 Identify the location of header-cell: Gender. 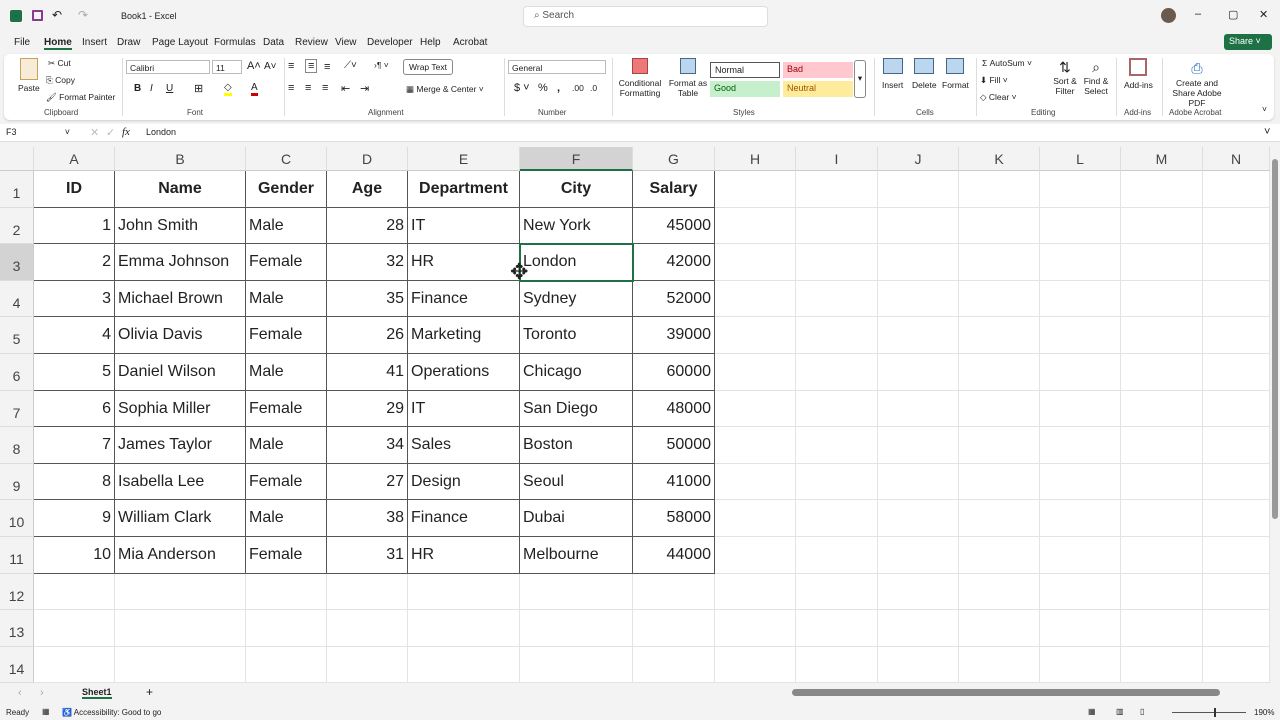
(286, 189).